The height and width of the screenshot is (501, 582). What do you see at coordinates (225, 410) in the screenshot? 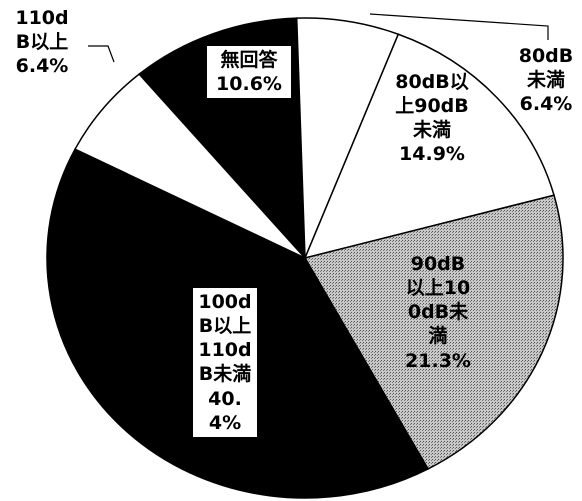
I see `slice-value: 40.4%` at bounding box center [225, 410].